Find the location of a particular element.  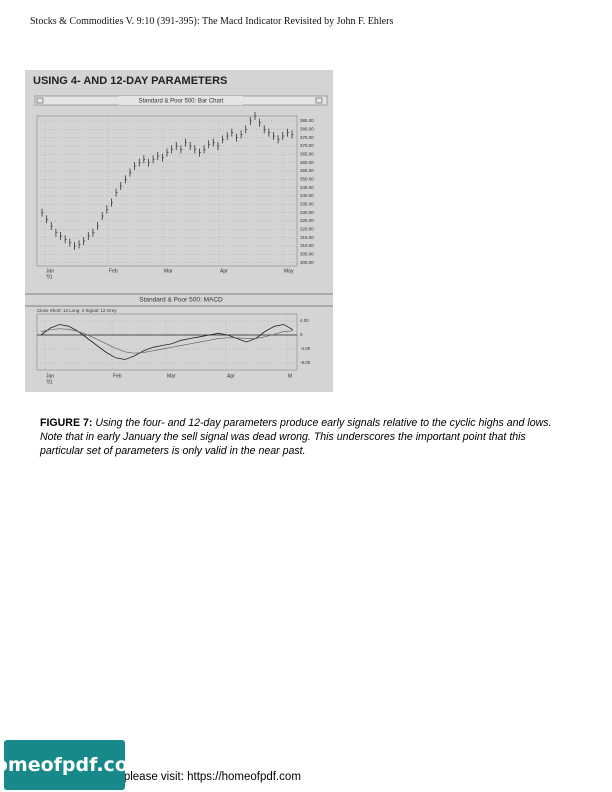

logo: homeofpdf.com is located at coordinates (74, 765).